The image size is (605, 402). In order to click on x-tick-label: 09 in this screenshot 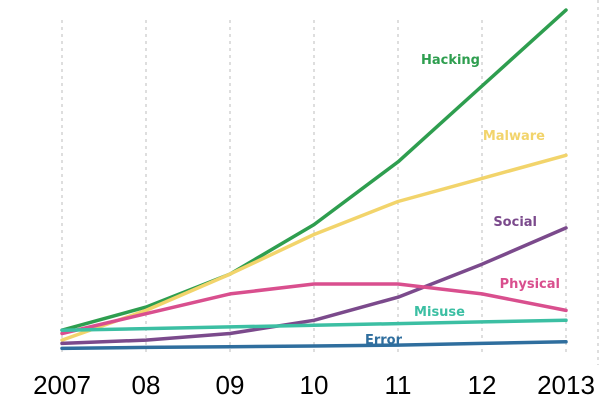, I will do `click(230, 385)`.